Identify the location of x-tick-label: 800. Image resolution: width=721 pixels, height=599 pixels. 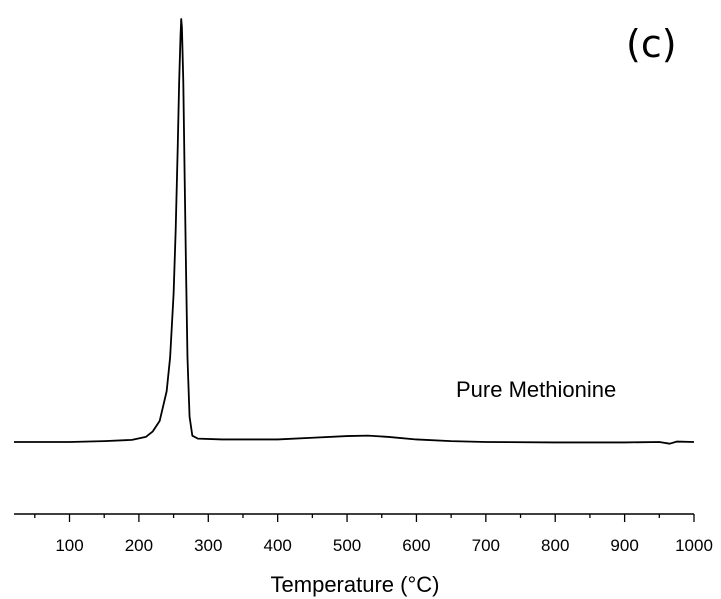
(555, 545).